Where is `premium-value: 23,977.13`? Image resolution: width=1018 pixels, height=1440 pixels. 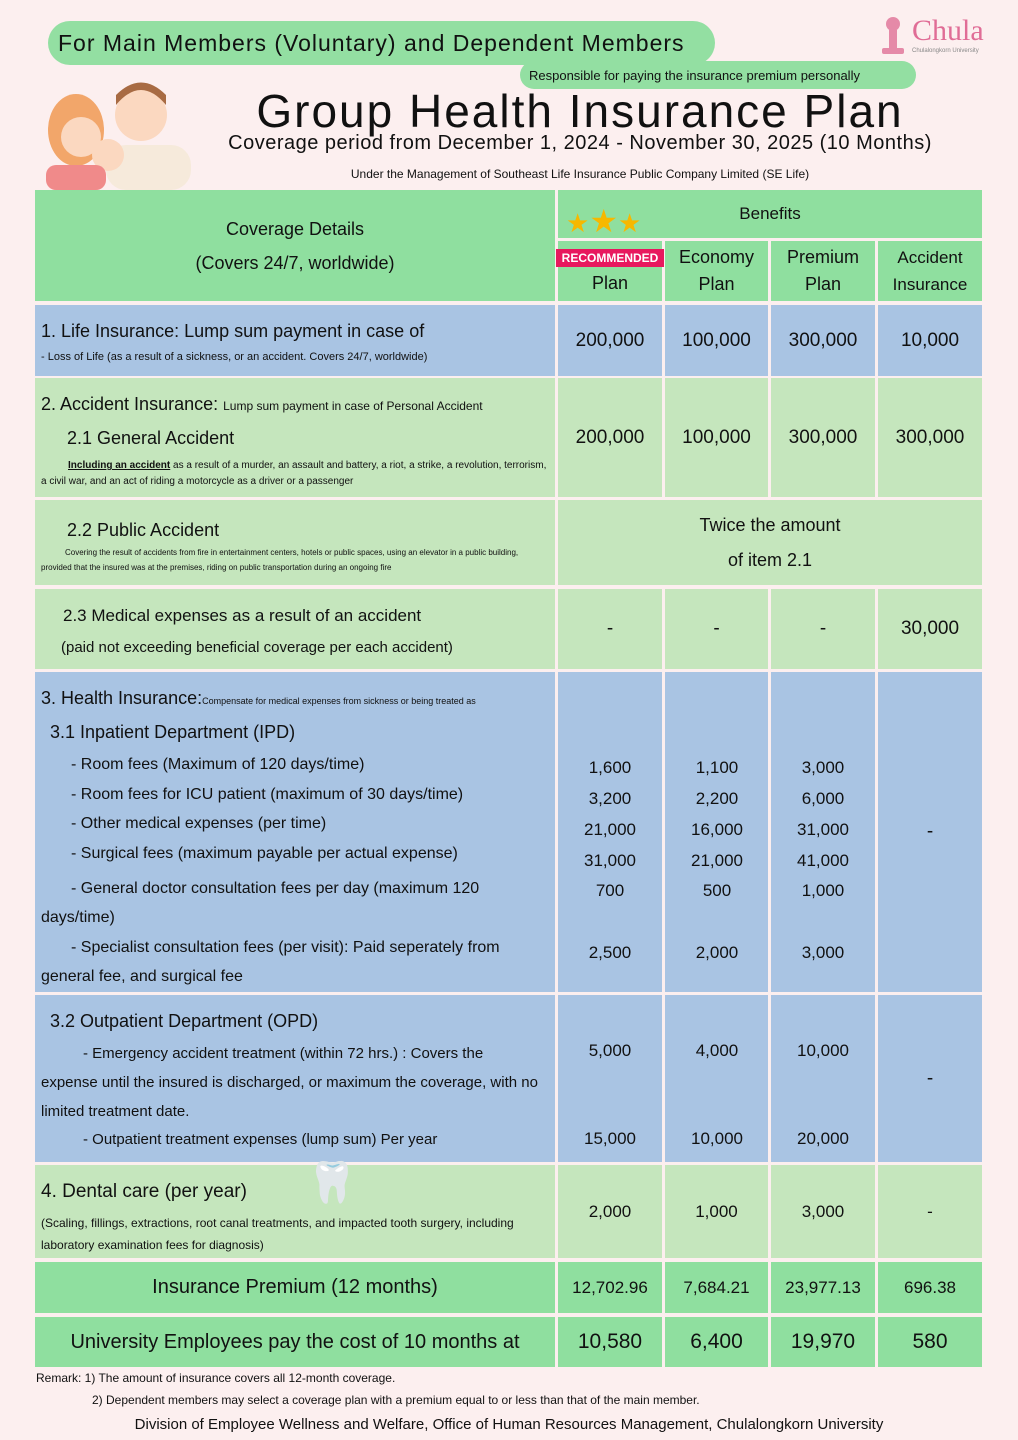
premium-value: 23,977.13 is located at coordinates (823, 1287).